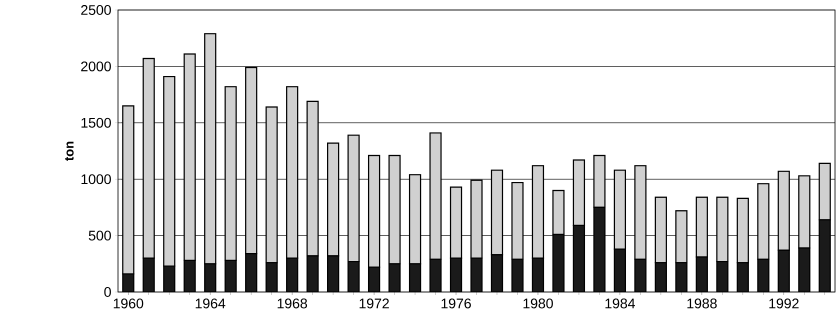 This screenshot has height=332, width=837. Describe the element at coordinates (211, 303) in the screenshot. I see `x-tick-label: 1964` at that location.